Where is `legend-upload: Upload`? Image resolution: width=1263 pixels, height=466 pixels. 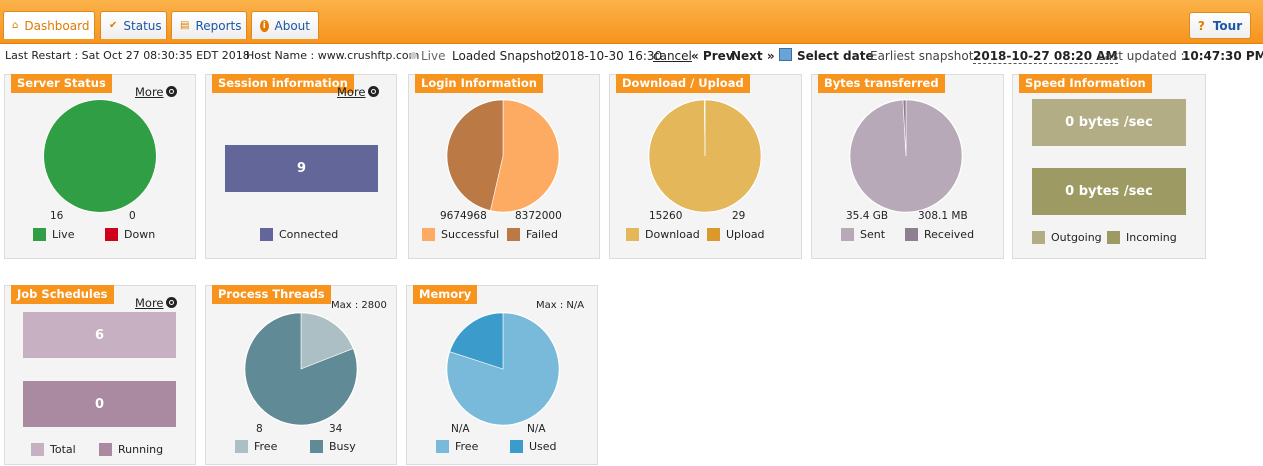
legend-upload: Upload is located at coordinates (736, 234).